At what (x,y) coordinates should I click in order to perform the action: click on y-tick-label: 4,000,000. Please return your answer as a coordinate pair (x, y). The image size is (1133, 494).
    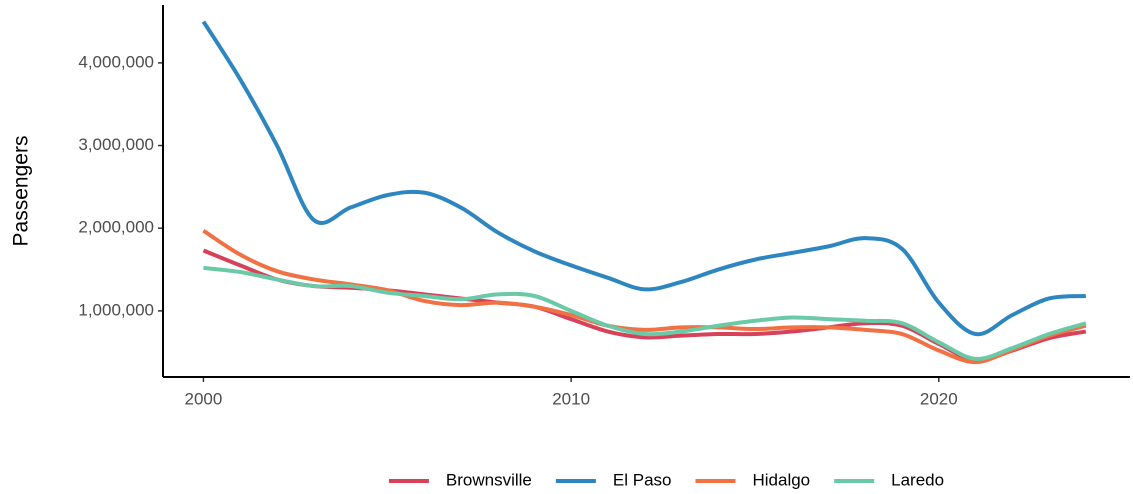
    Looking at the image, I should click on (116, 61).